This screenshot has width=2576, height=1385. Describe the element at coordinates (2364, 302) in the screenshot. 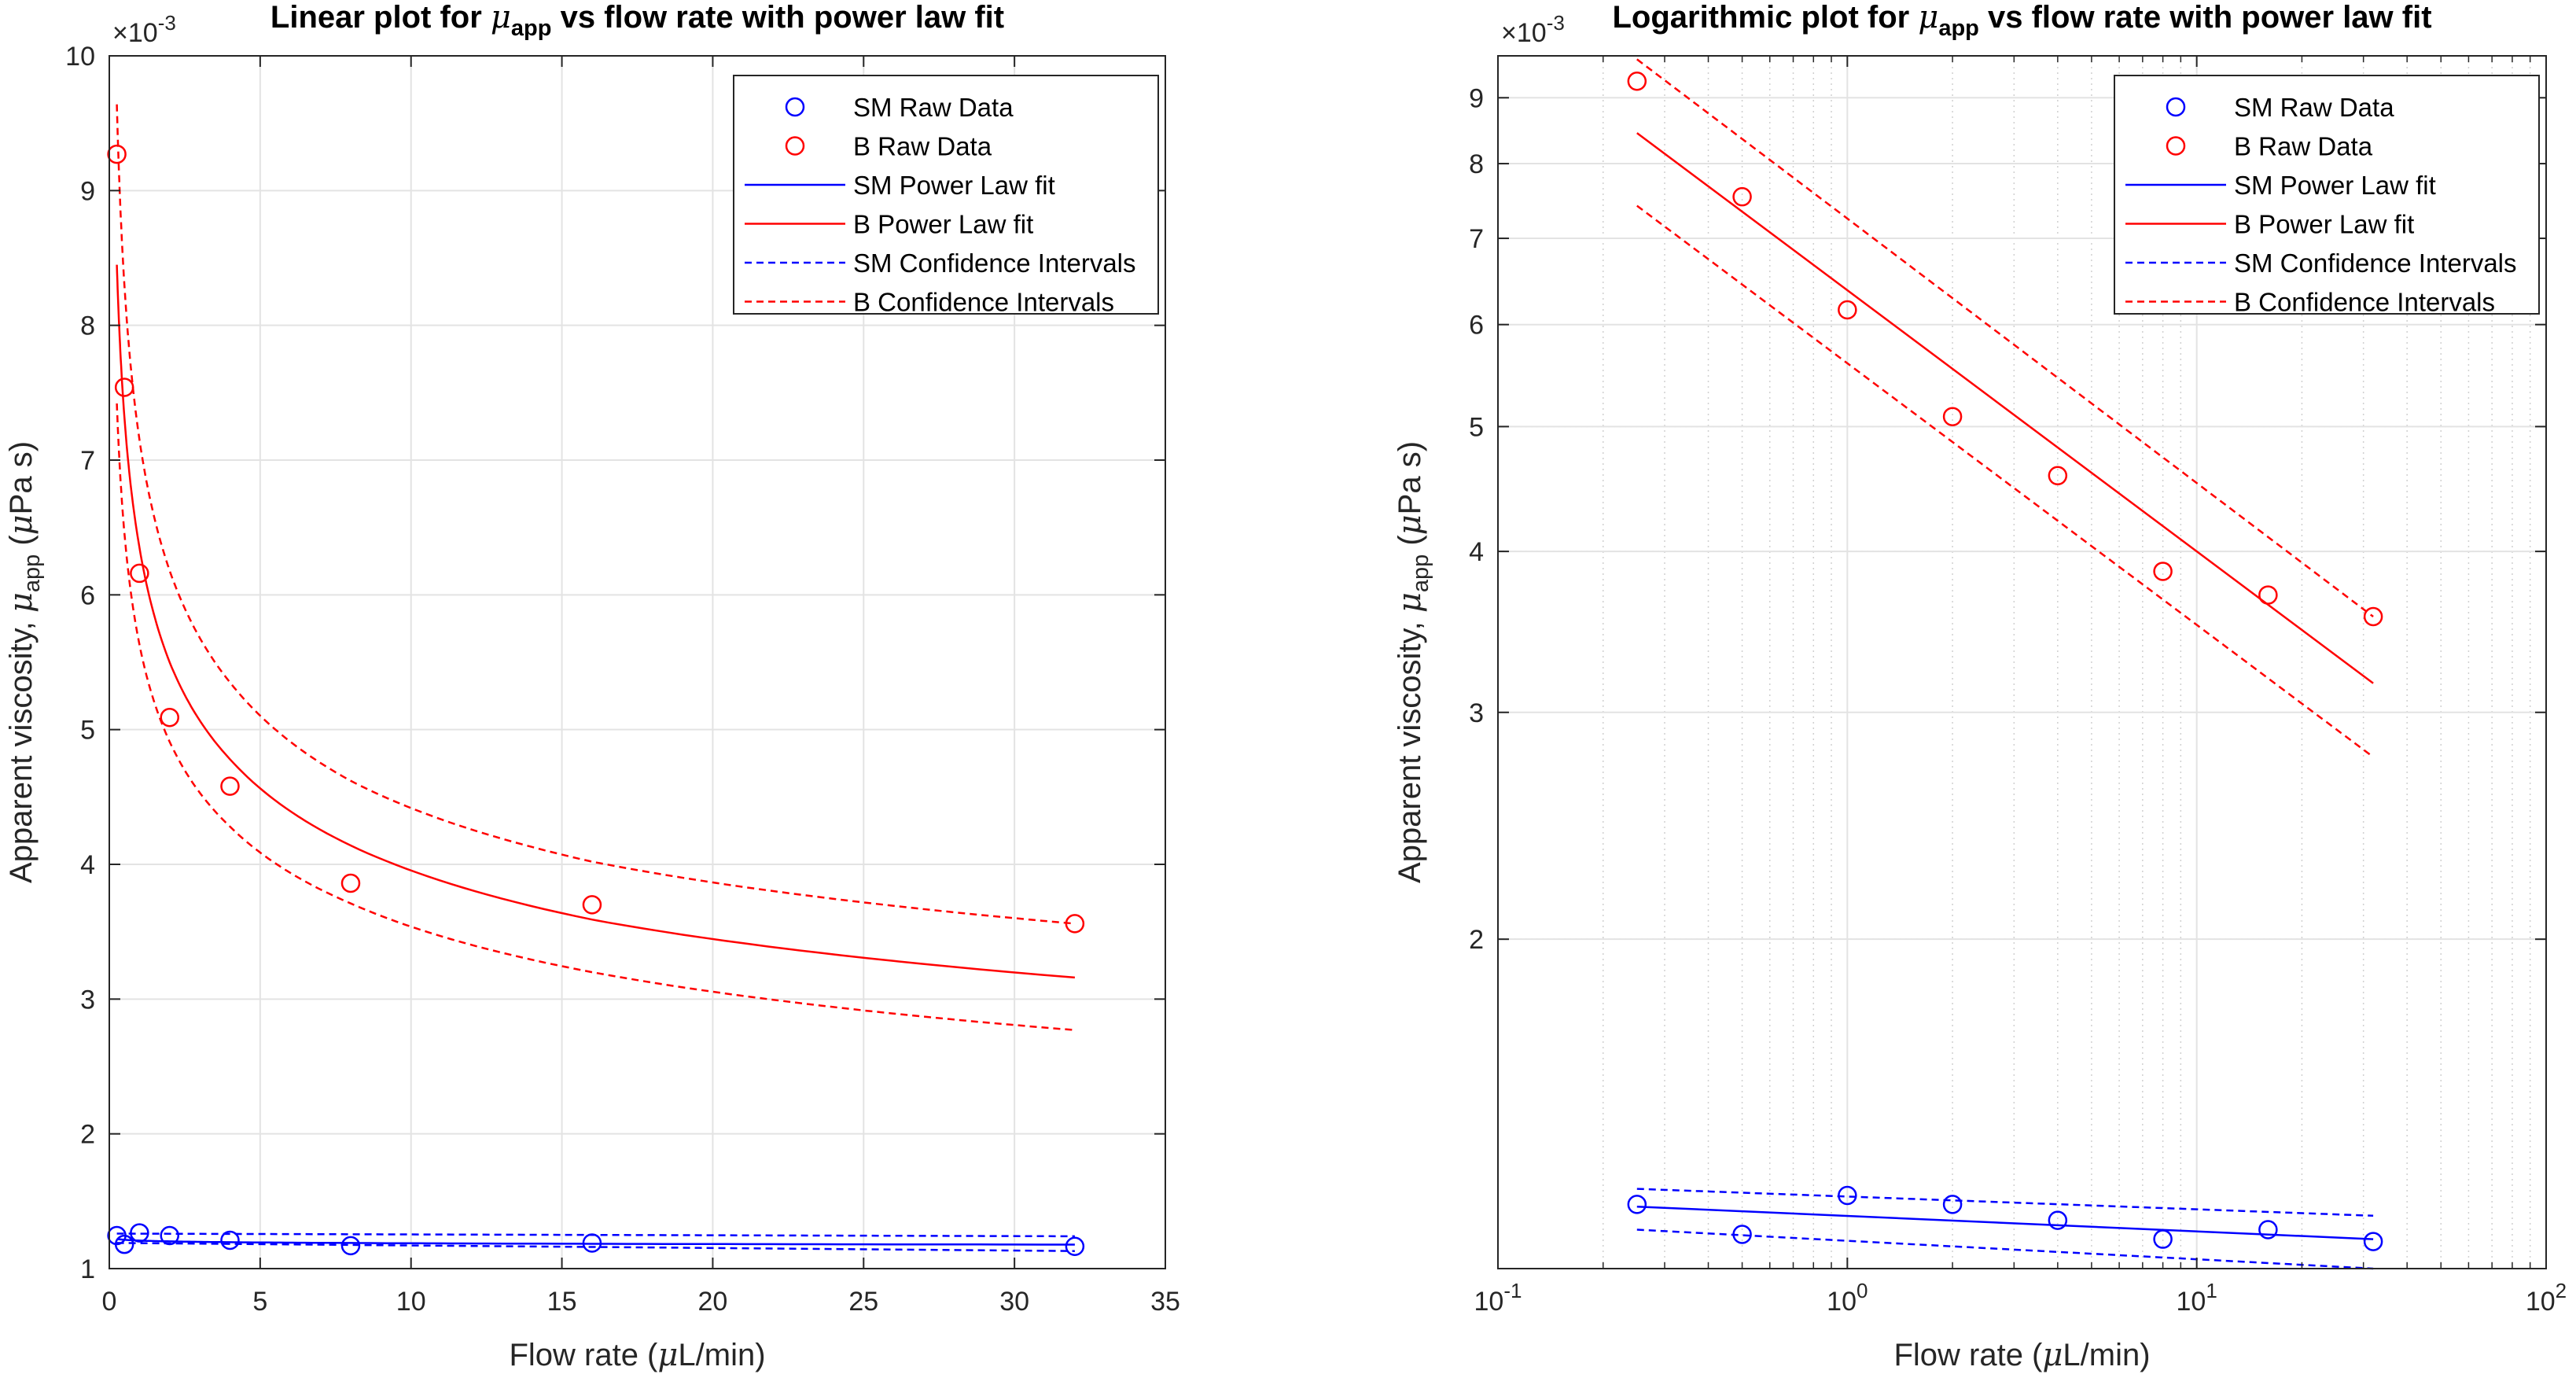

I see `legend-label: B Confidence Intervals` at that location.